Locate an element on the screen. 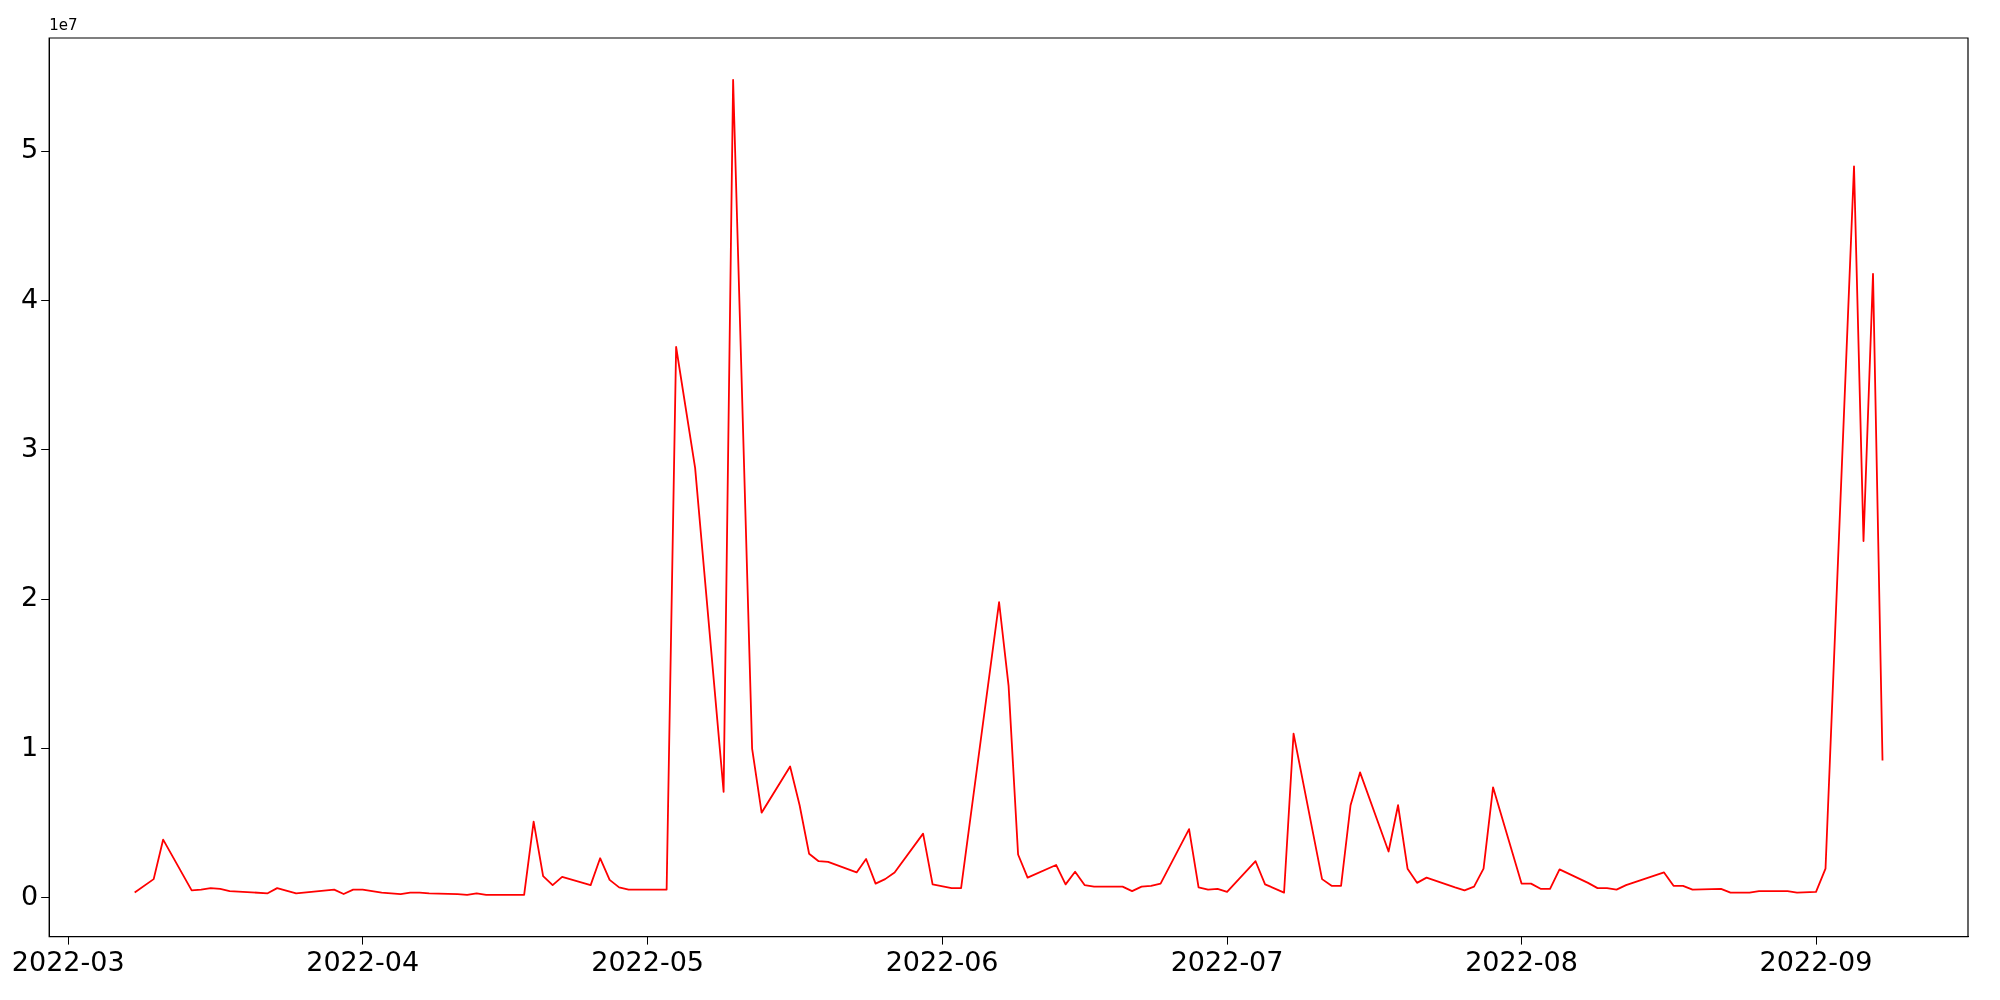  text: 1e7 is located at coordinates (63, 25).